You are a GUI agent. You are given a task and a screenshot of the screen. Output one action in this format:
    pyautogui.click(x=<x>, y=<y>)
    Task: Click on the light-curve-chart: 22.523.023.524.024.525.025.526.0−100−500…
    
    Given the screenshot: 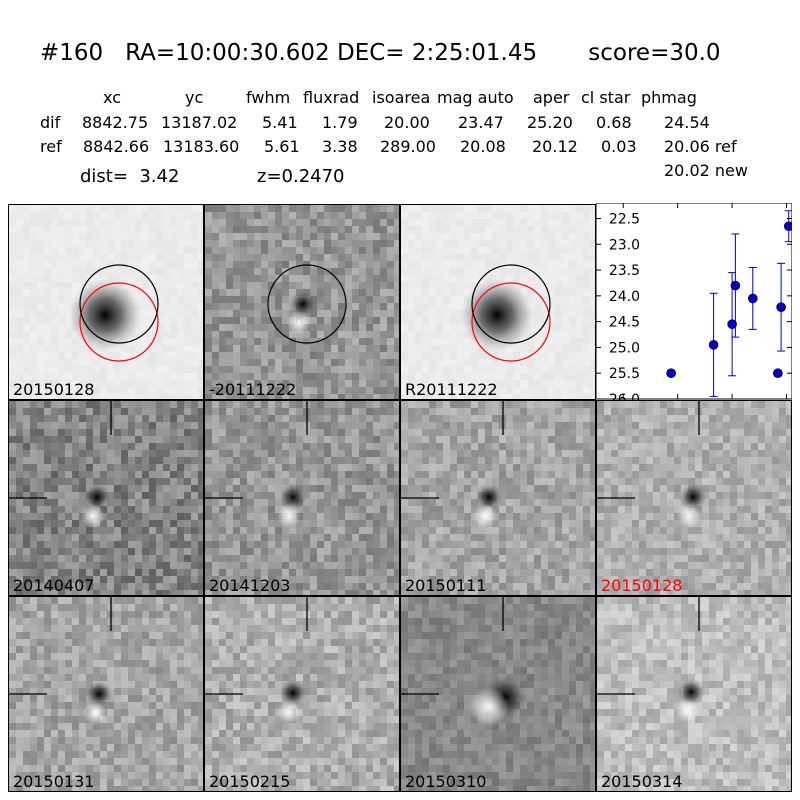 What is the action you would take?
    pyautogui.click(x=694, y=301)
    